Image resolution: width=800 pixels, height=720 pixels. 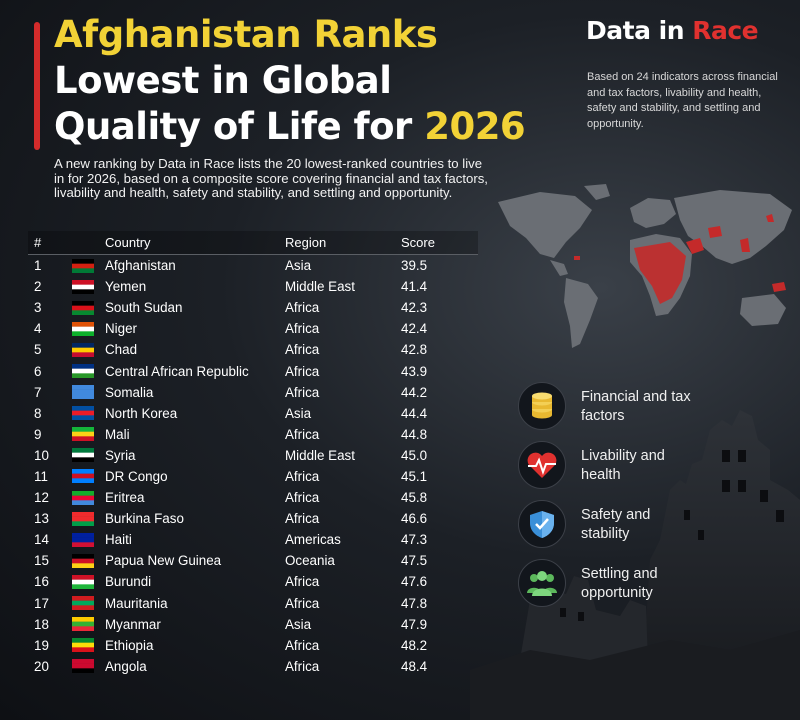 What do you see at coordinates (38, 371) in the screenshot?
I see `rank-cell: 6` at bounding box center [38, 371].